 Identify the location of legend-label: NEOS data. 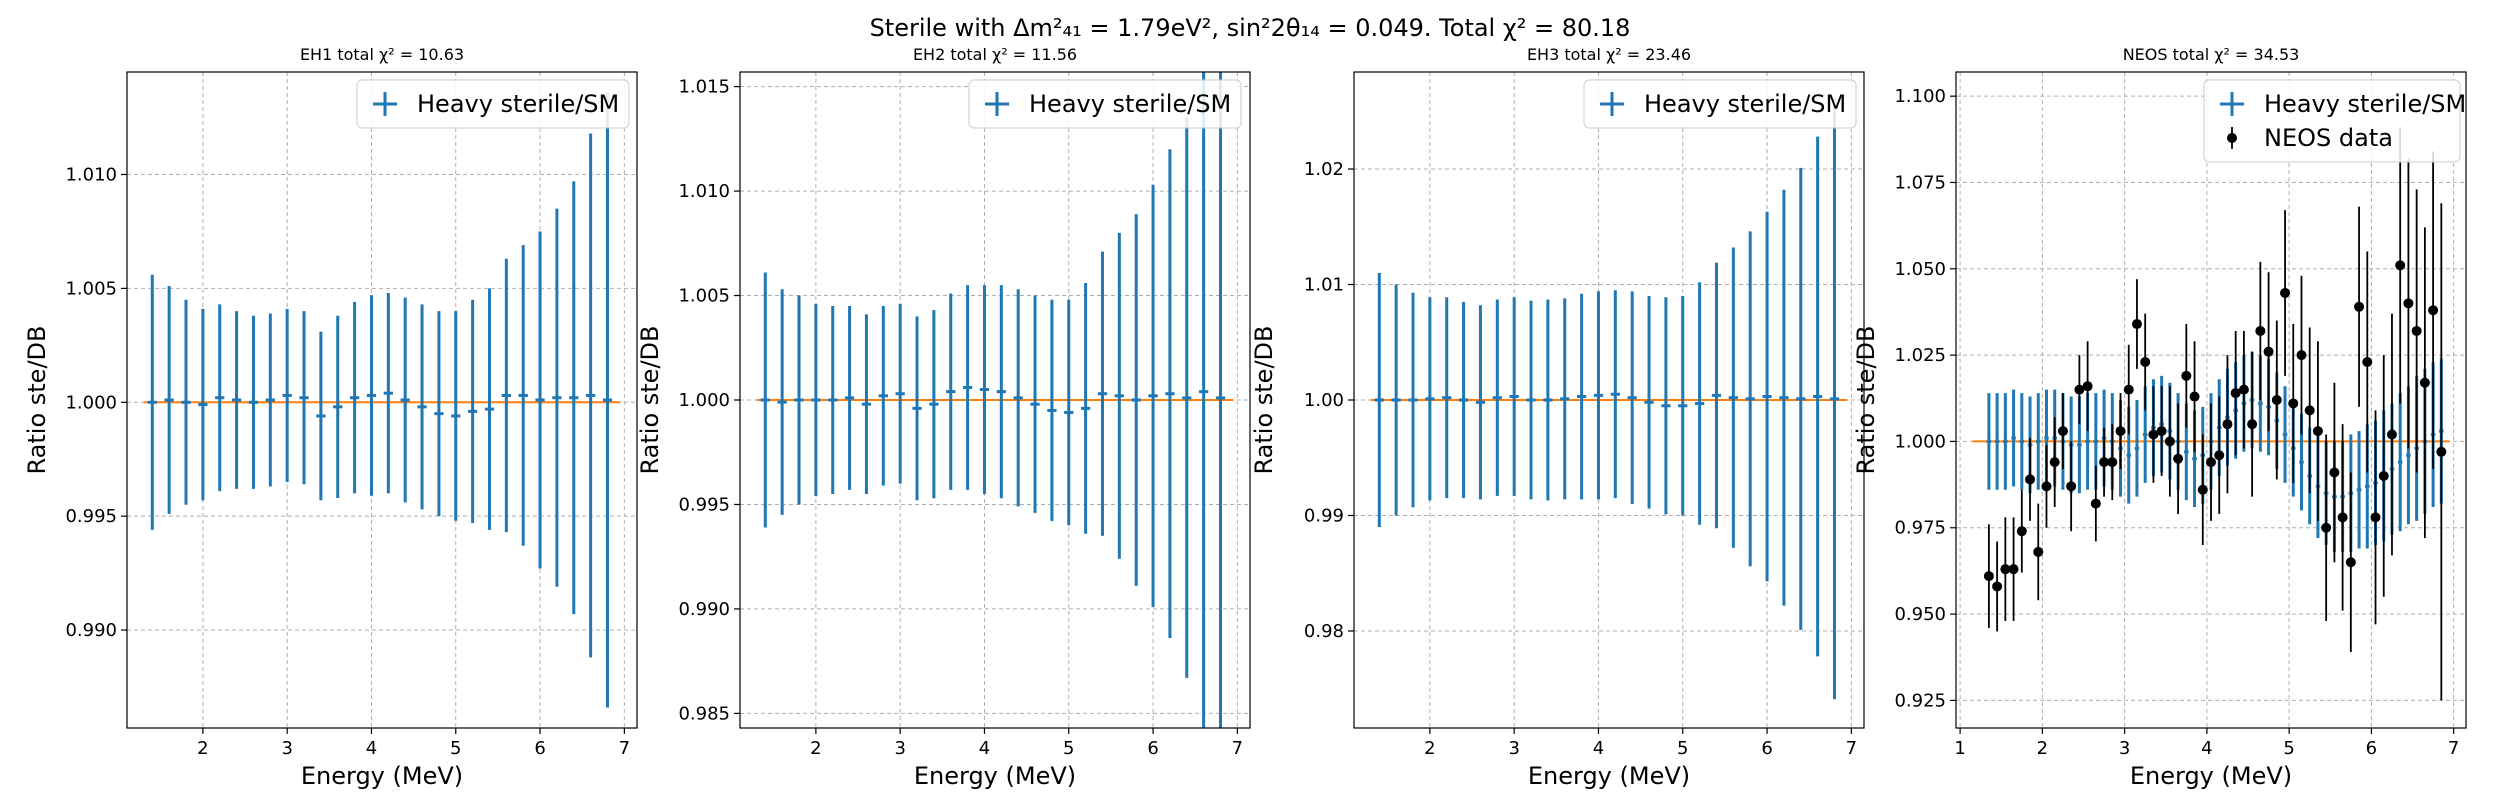
(2328, 138).